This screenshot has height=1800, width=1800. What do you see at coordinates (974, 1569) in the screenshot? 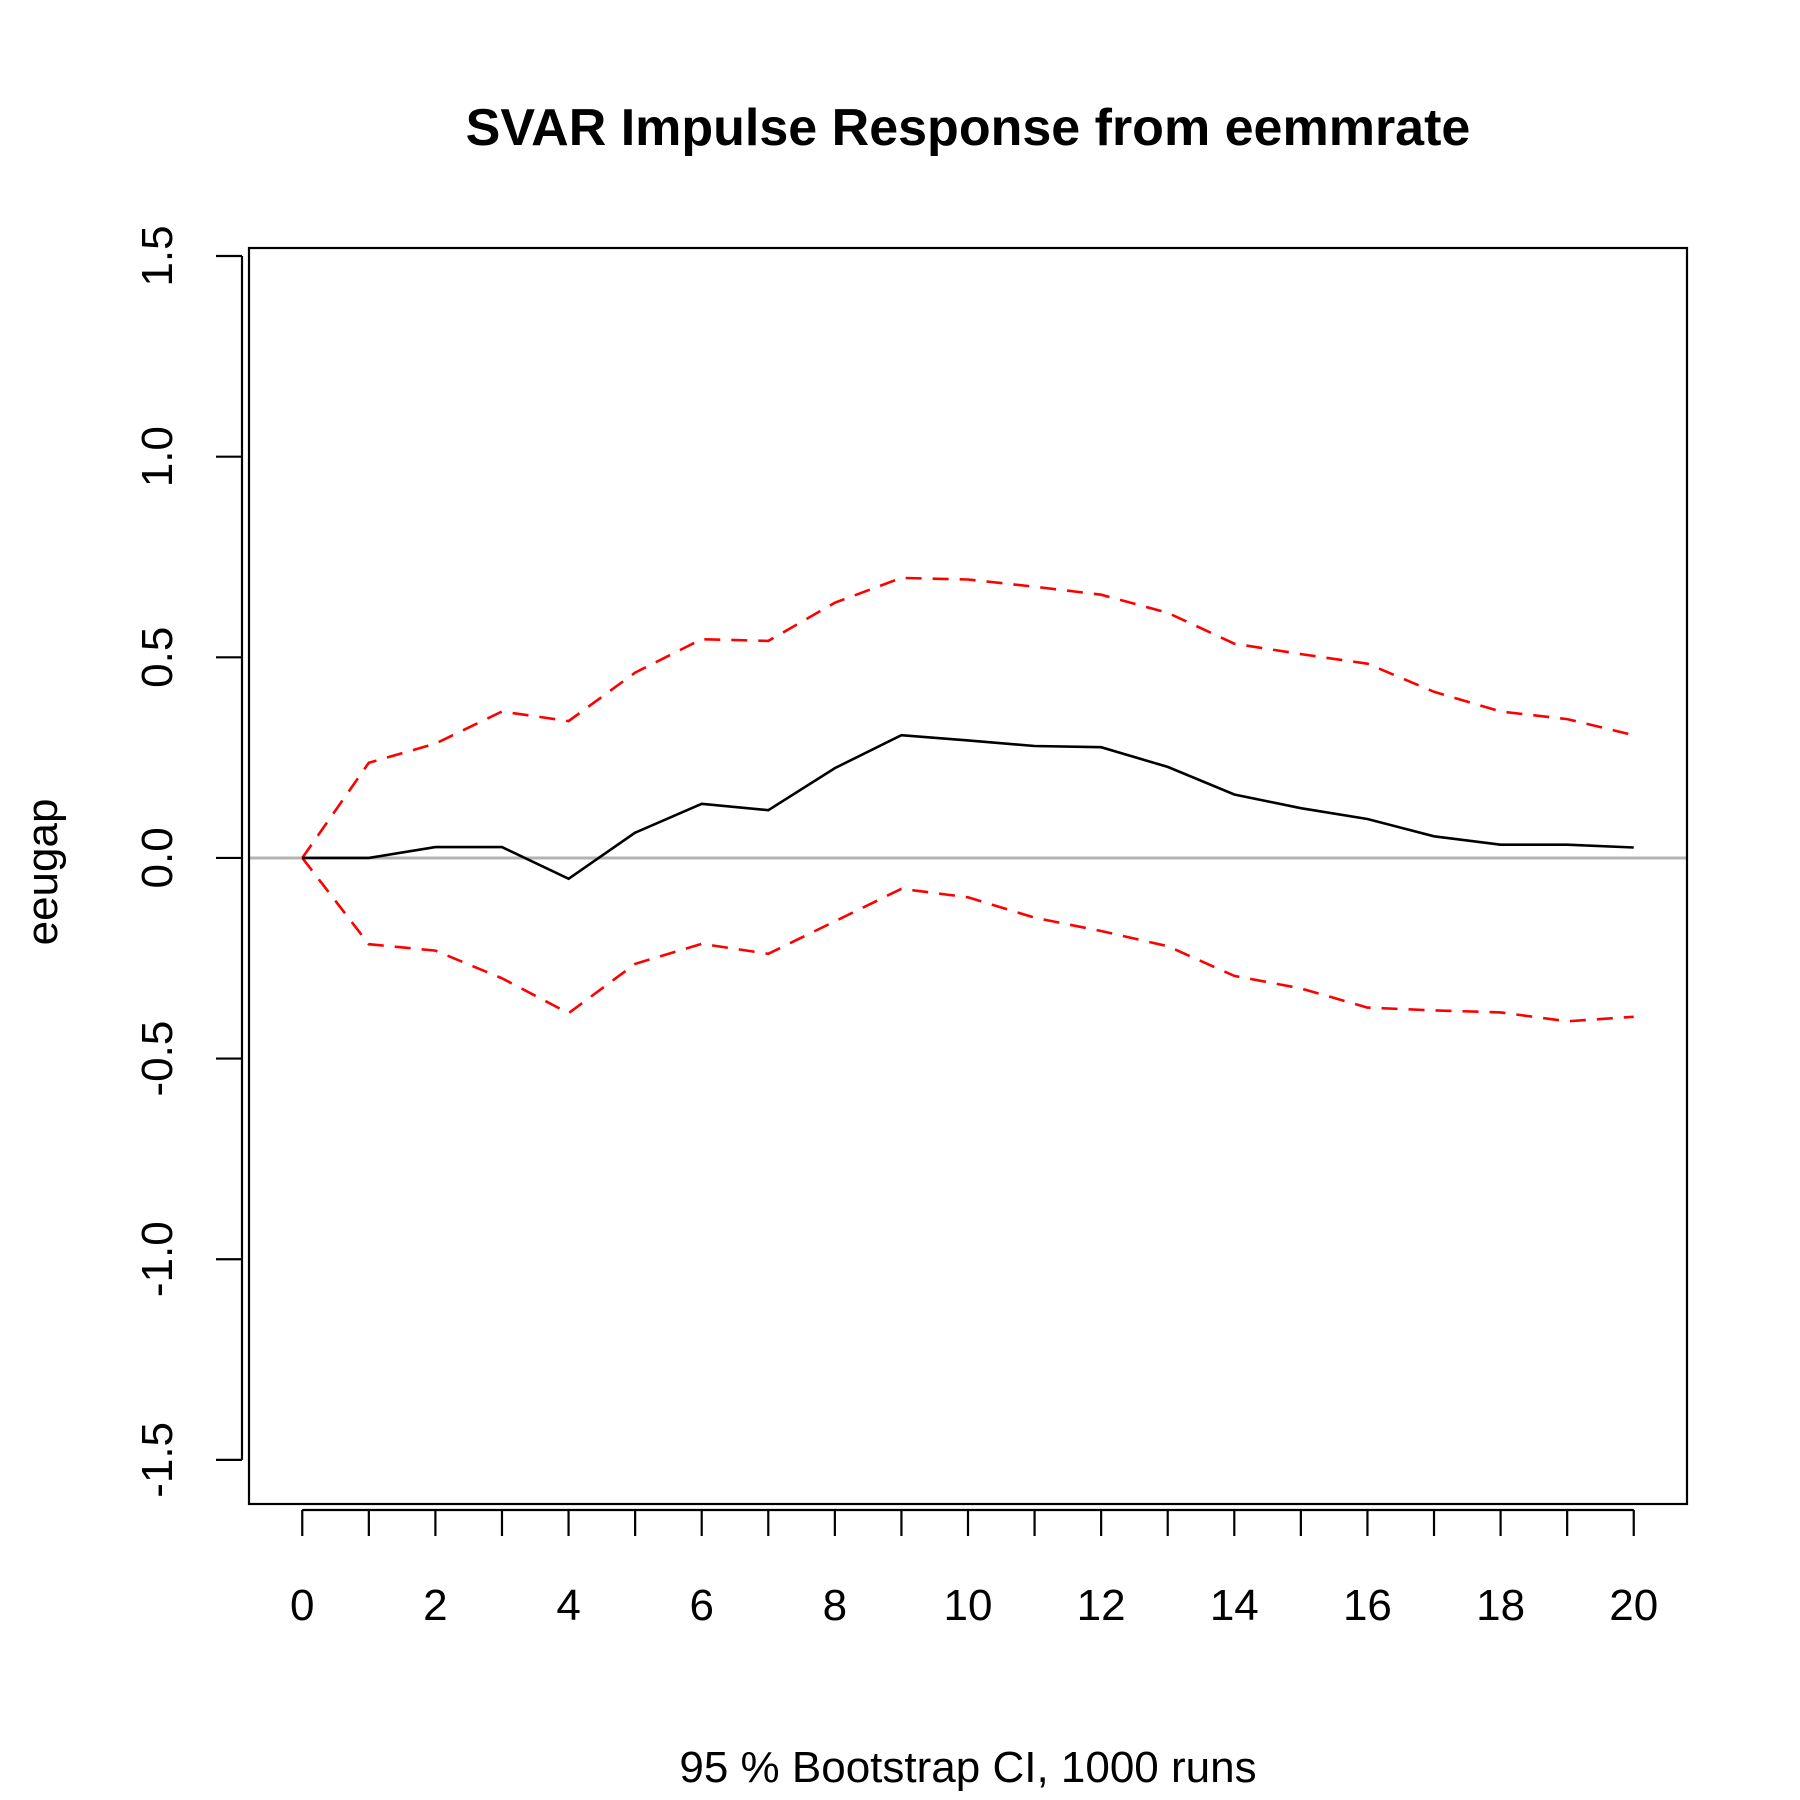
I see `x-axis: 0 2 4 6 8 10 12 14 16 18 20` at bounding box center [974, 1569].